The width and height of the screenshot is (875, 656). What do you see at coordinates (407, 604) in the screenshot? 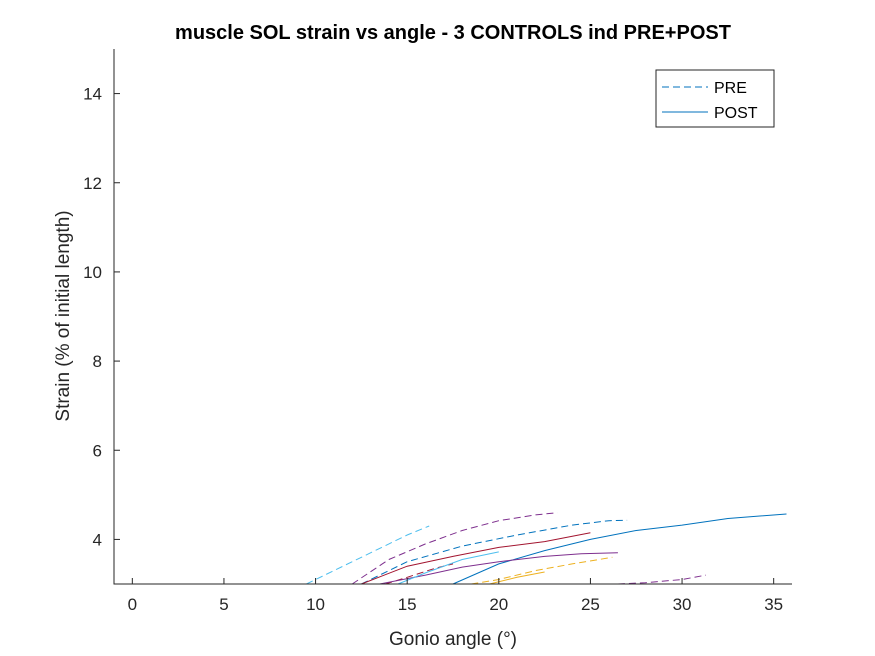
I see `x-tick-label: 15` at bounding box center [407, 604].